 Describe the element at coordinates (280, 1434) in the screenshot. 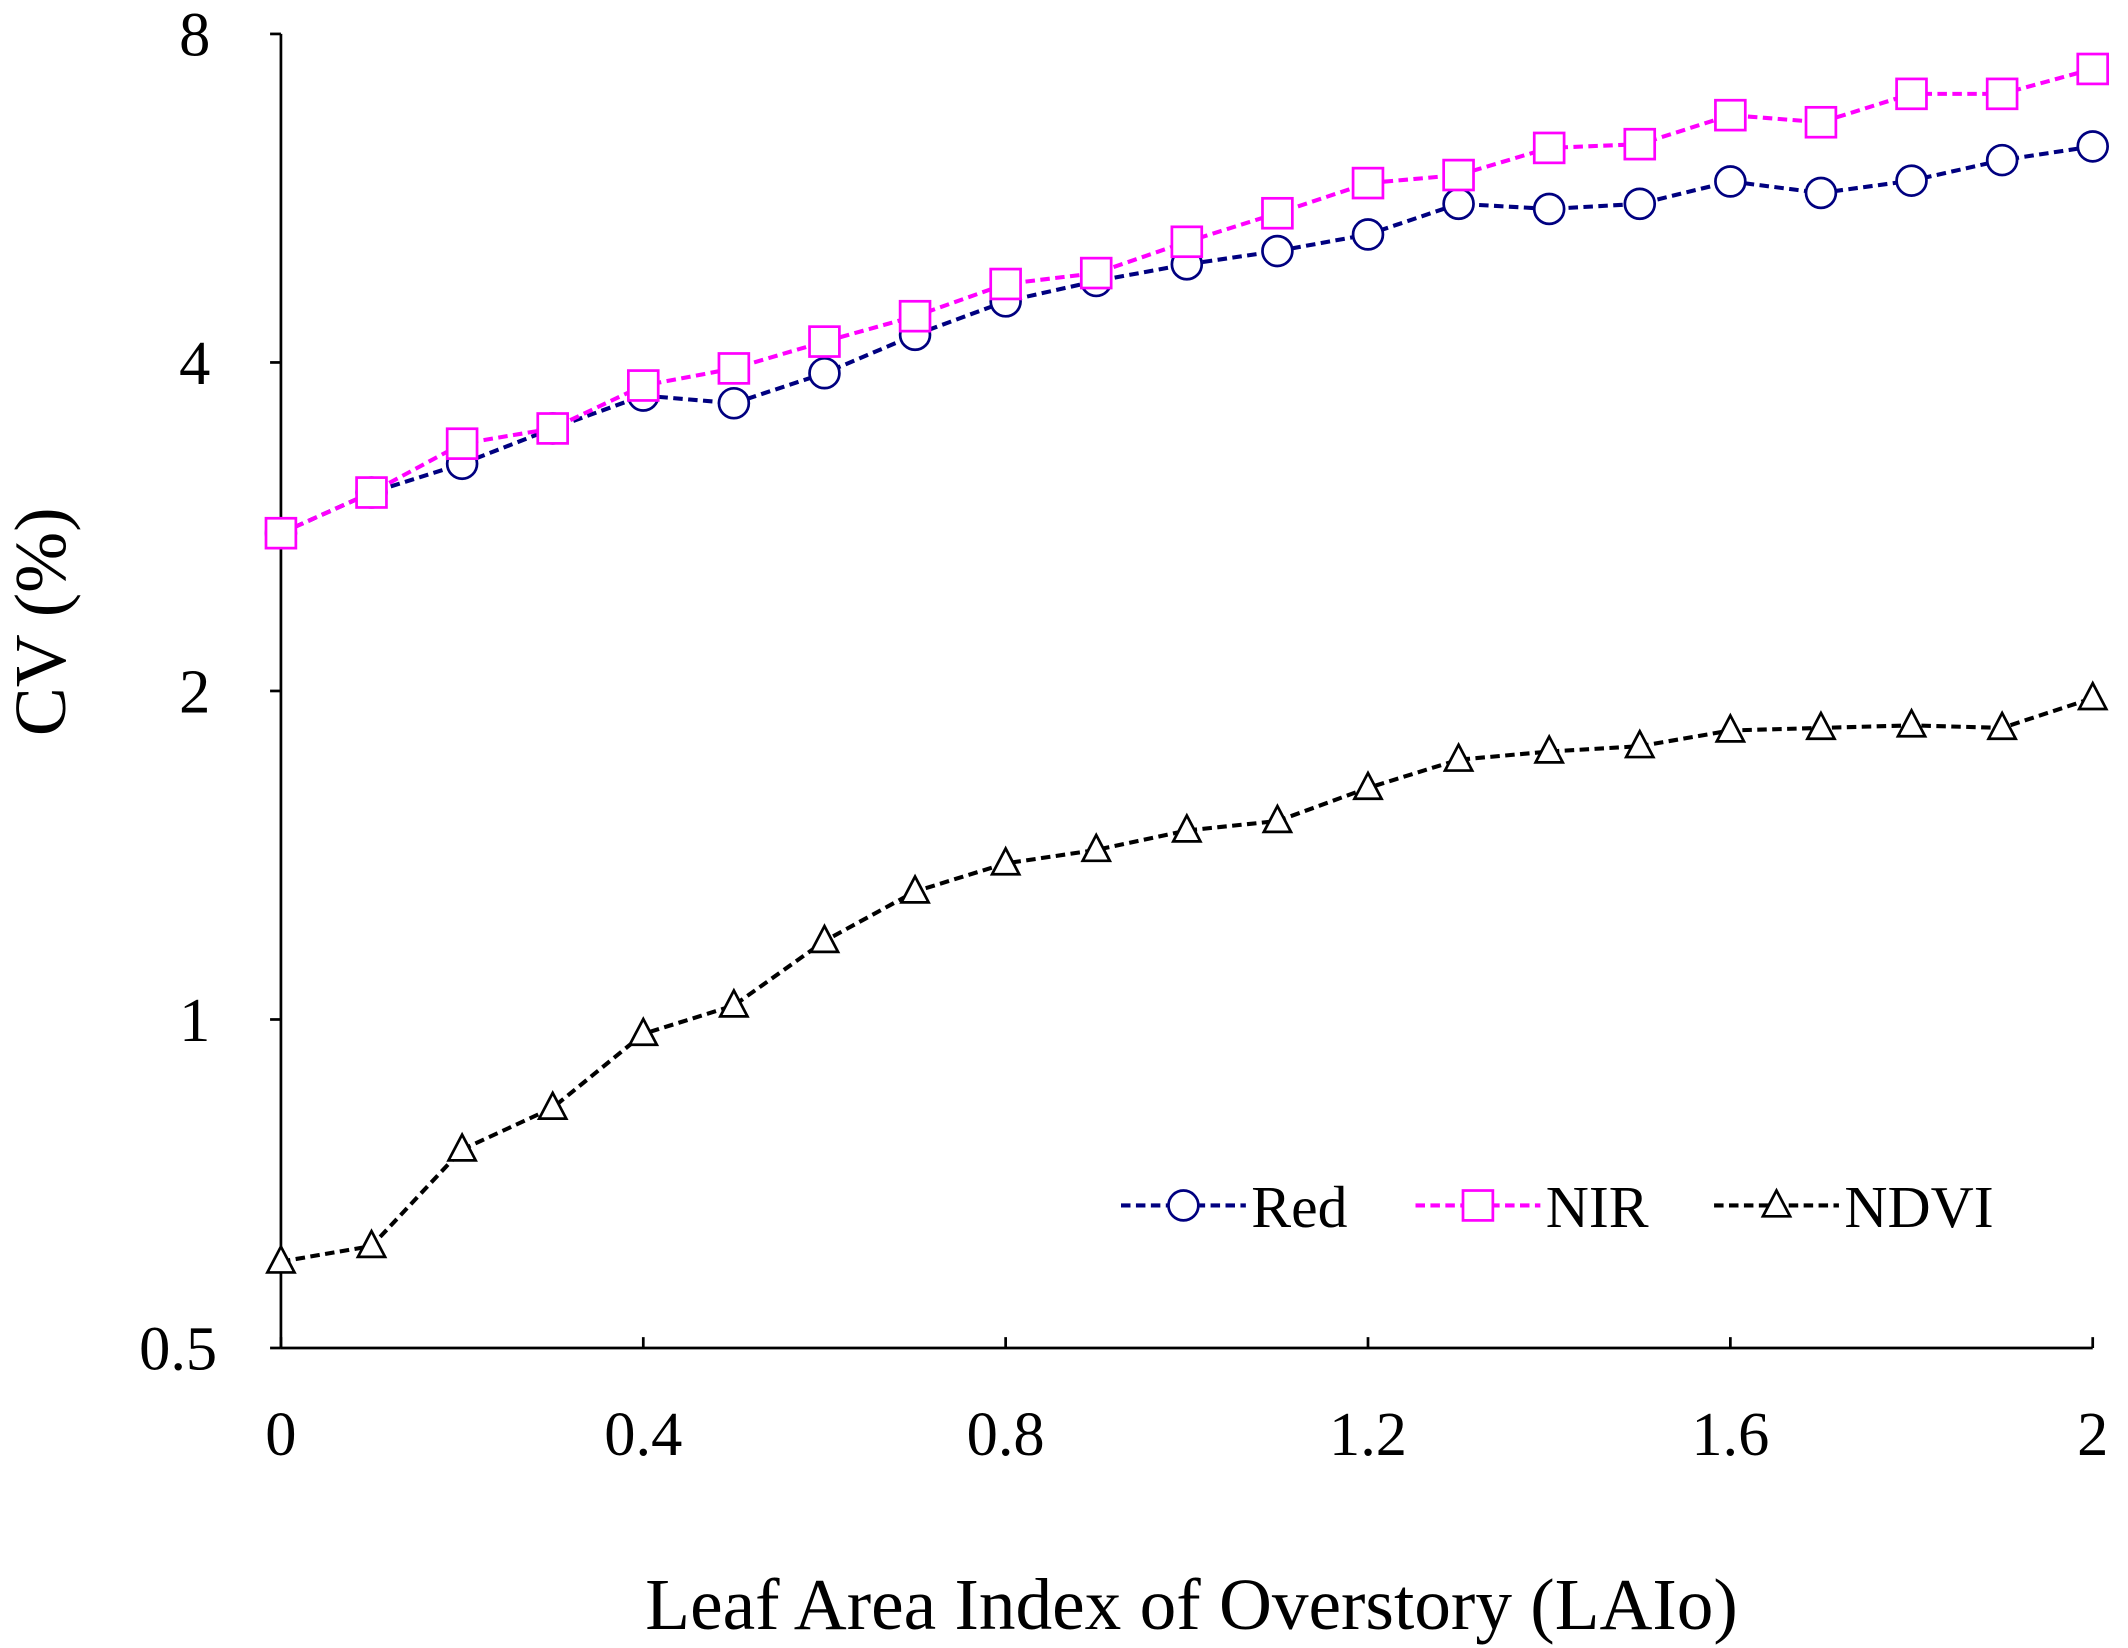

I see `x-tick-label: 0` at that location.